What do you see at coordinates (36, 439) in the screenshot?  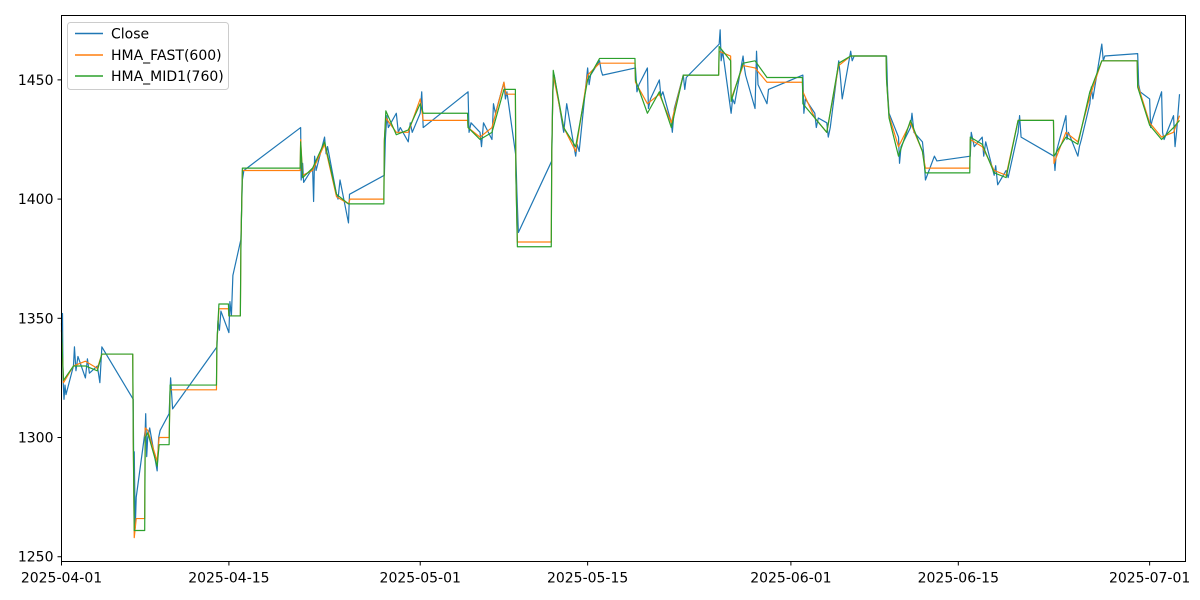 I see `y-tick-label: 1300` at bounding box center [36, 439].